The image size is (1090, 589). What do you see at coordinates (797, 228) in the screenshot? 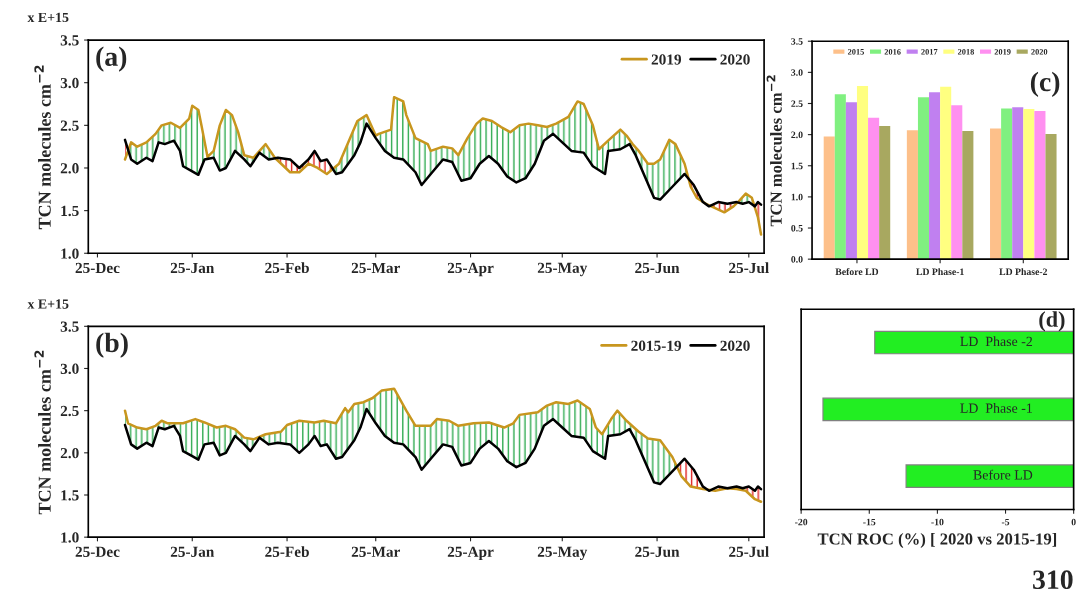
I see `y-tick-label: 0.5` at bounding box center [797, 228].